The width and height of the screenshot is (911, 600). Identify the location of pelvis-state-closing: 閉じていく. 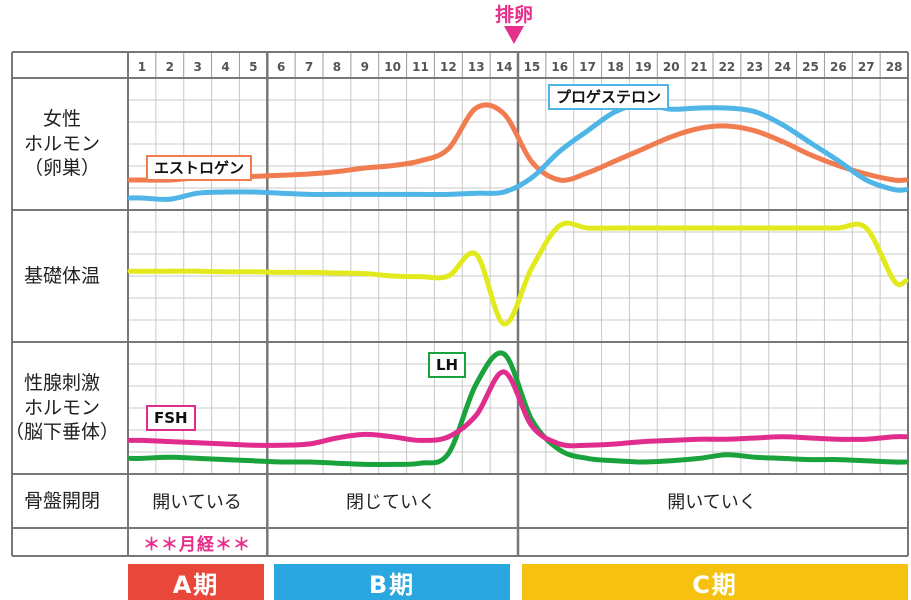
(391, 502).